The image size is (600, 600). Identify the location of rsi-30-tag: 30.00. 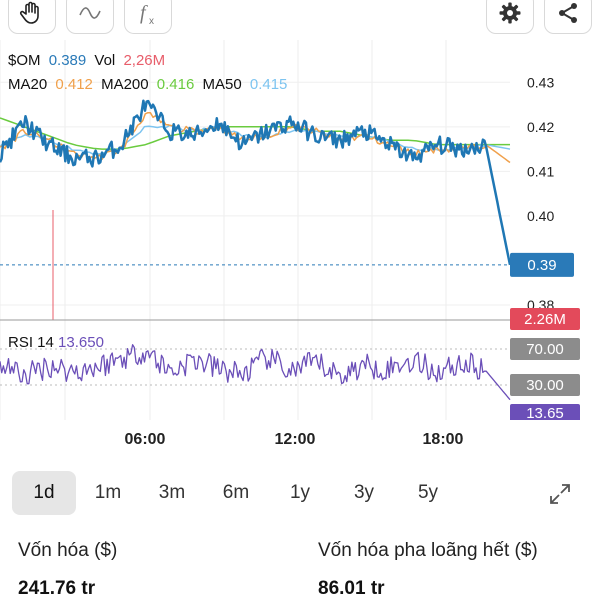
(545, 385).